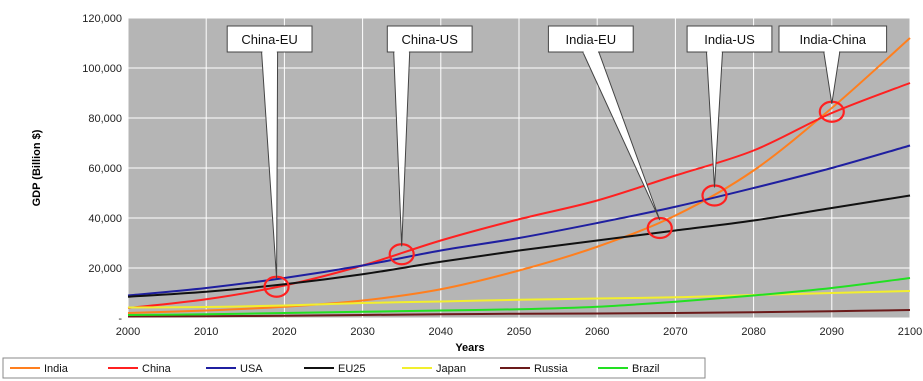 The image size is (923, 381). What do you see at coordinates (519, 313) in the screenshot?
I see `series-line-russia` at bounding box center [519, 313].